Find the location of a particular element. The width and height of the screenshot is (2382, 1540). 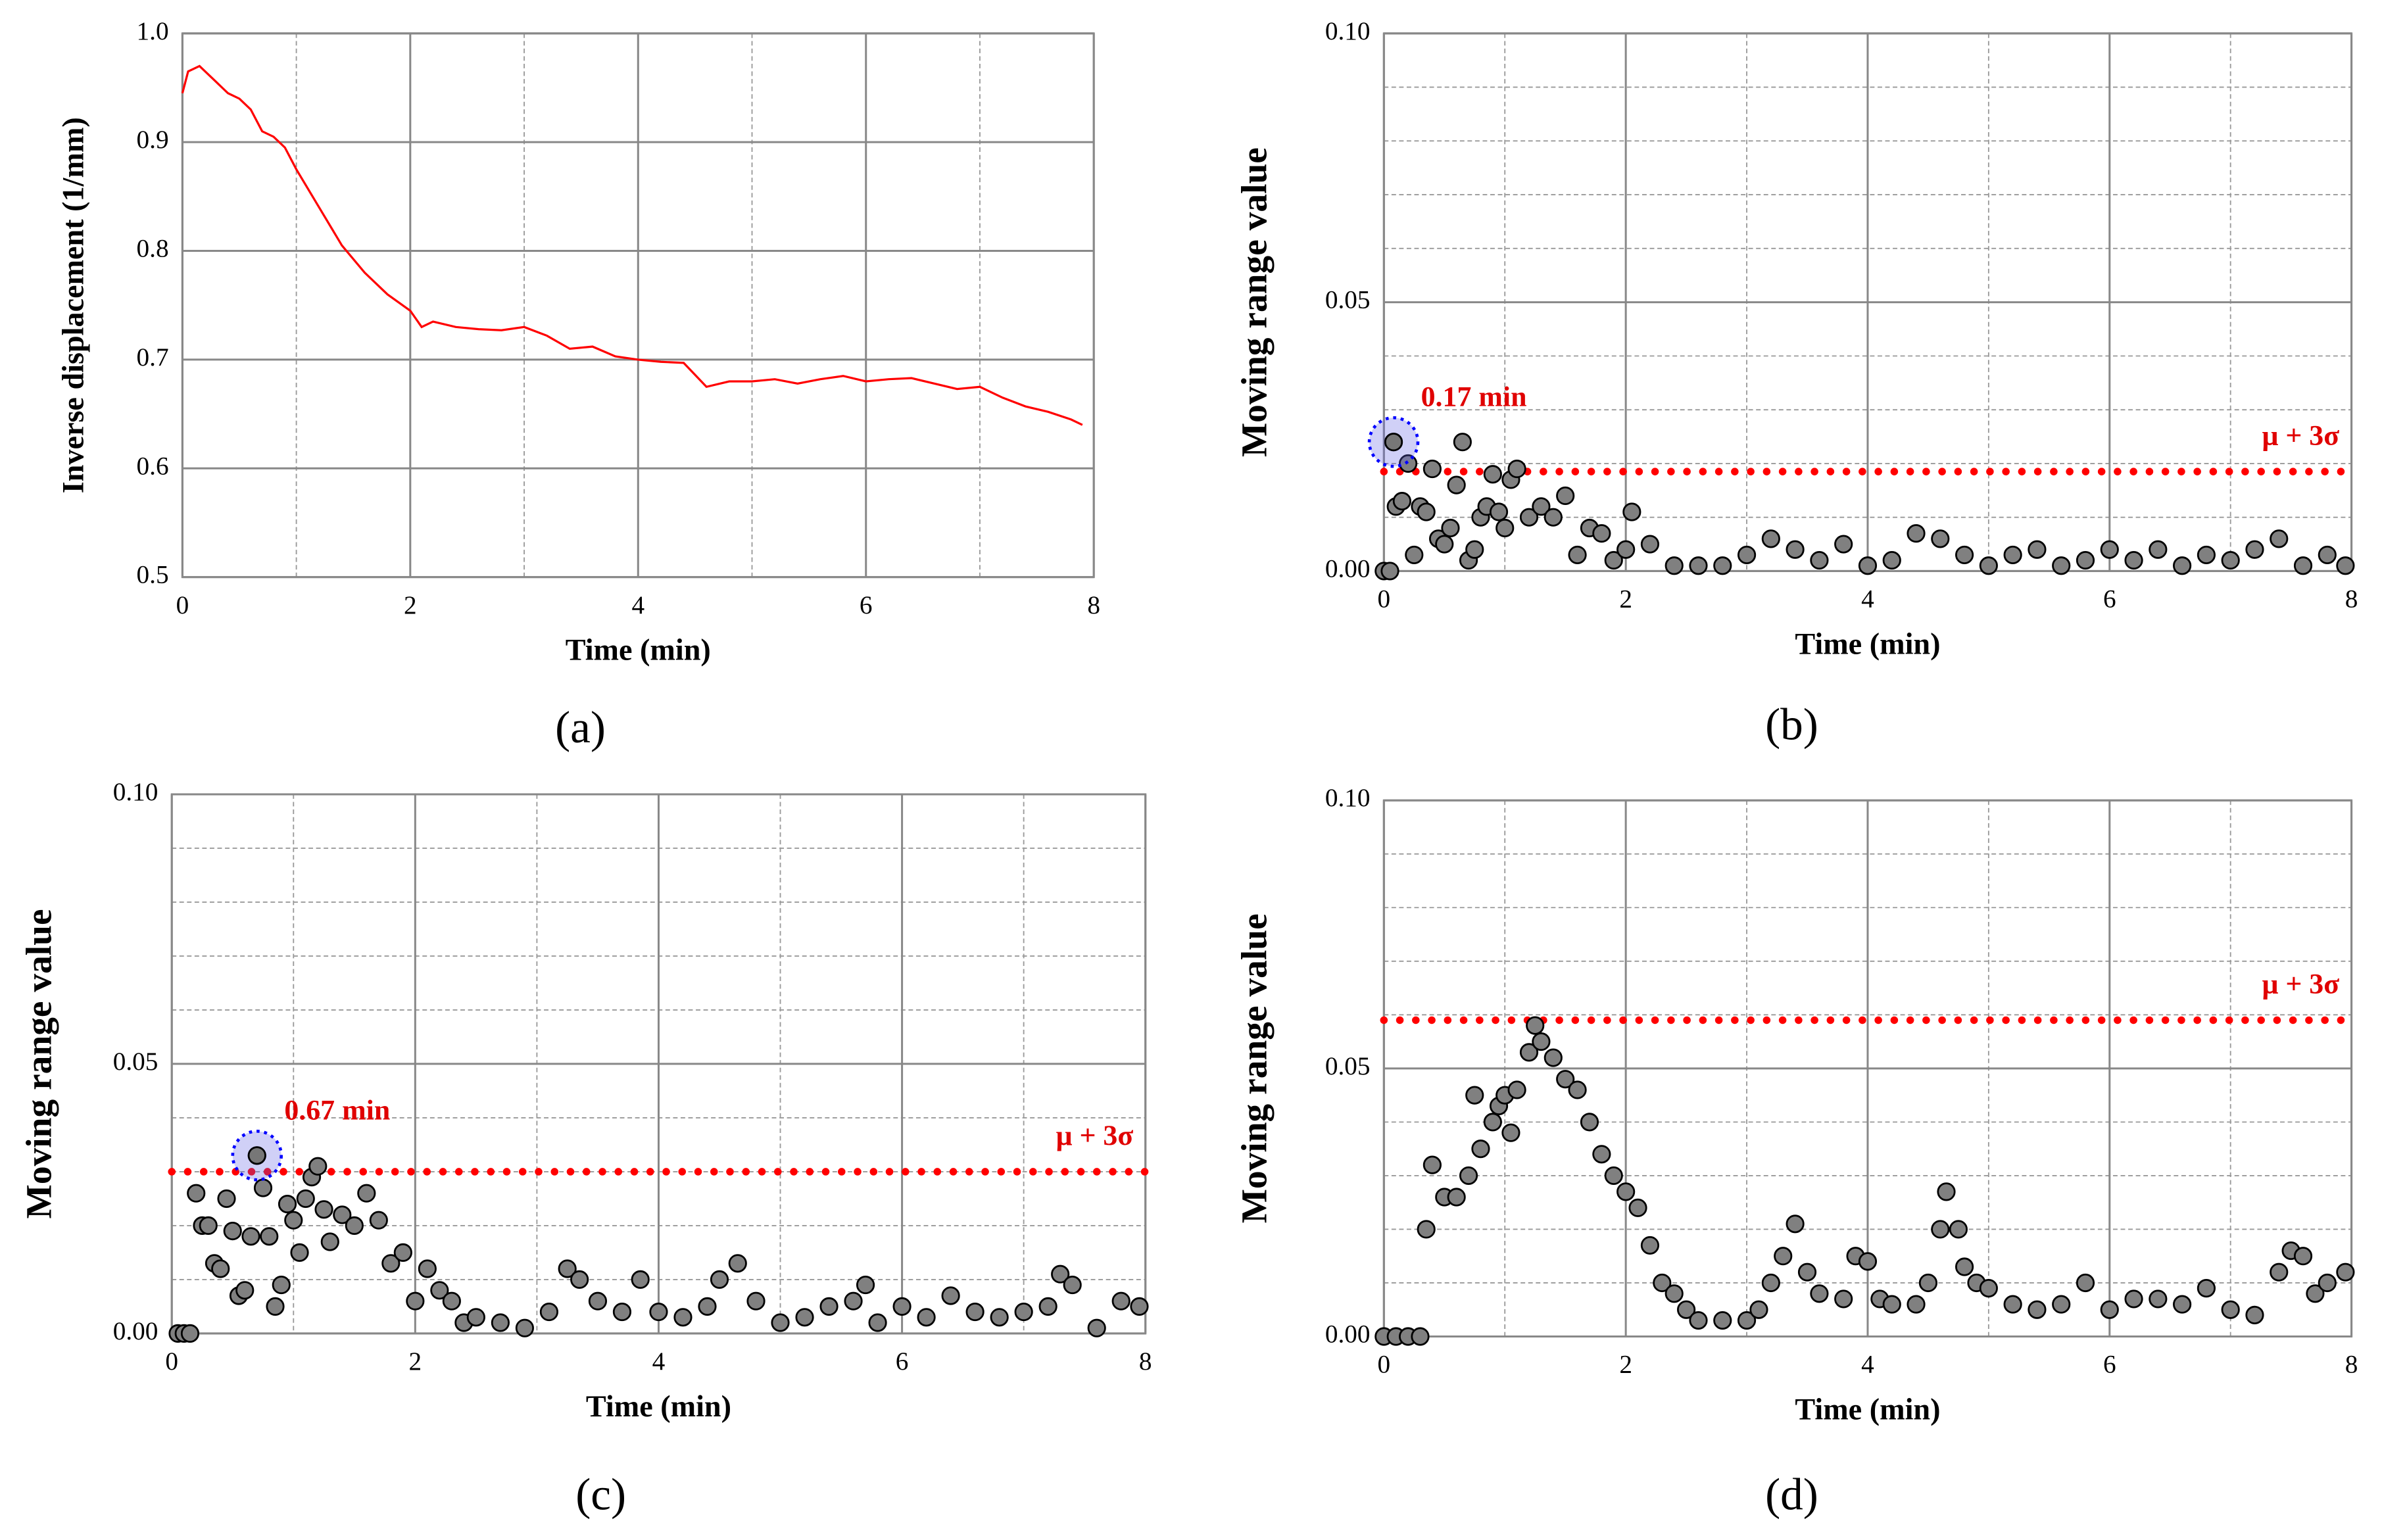

y-axis-label: Moving range value is located at coordinates (1254, 302).